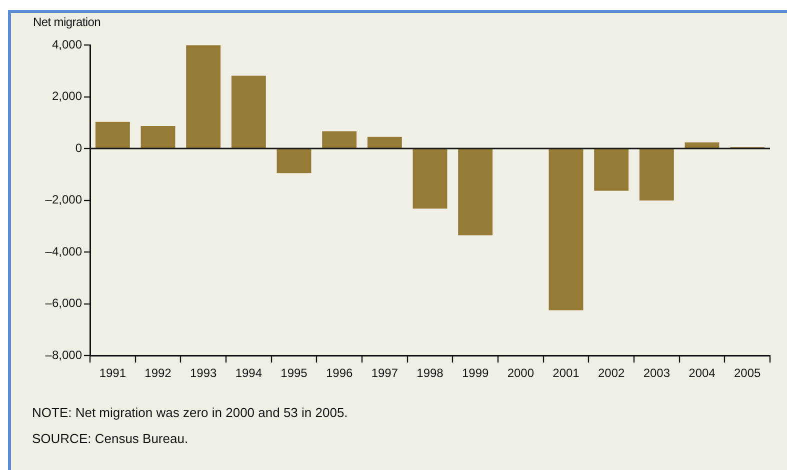 The width and height of the screenshot is (787, 470). Describe the element at coordinates (63, 355) in the screenshot. I see `y-tick-label: –8,000` at that location.